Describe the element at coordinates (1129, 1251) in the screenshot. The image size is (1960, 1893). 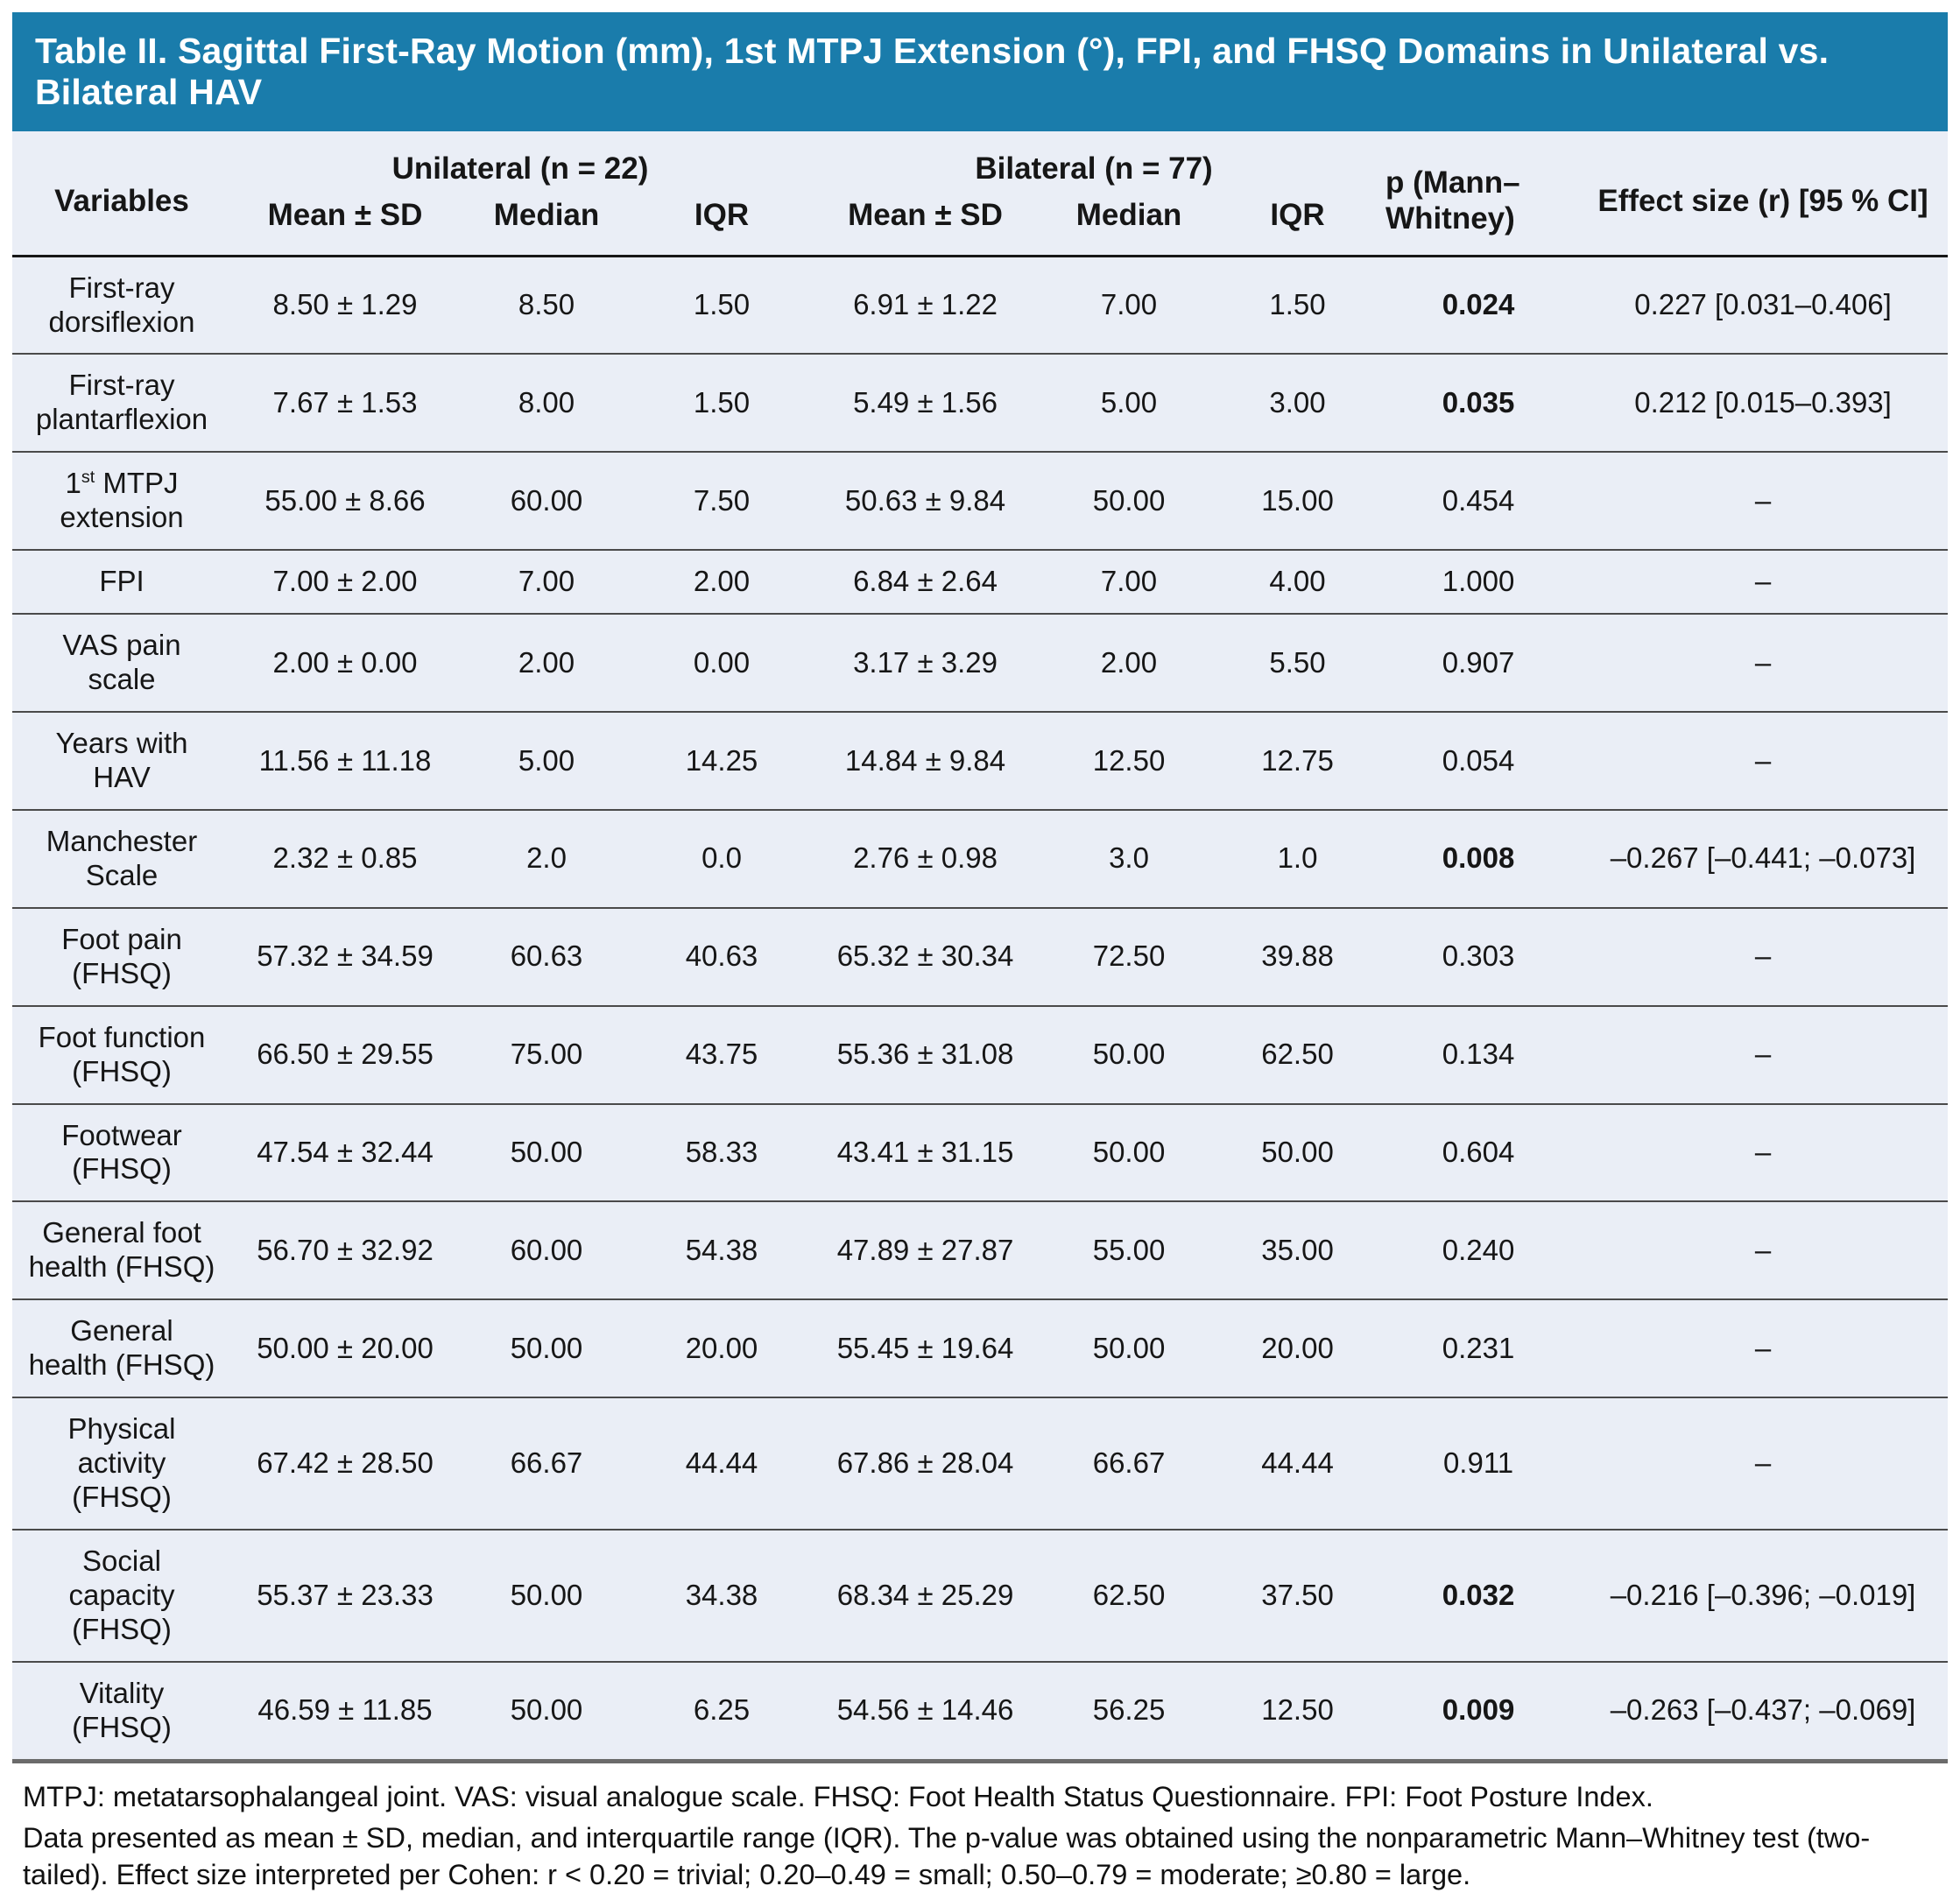
I see `cell-bil-median: 55.00` at that location.